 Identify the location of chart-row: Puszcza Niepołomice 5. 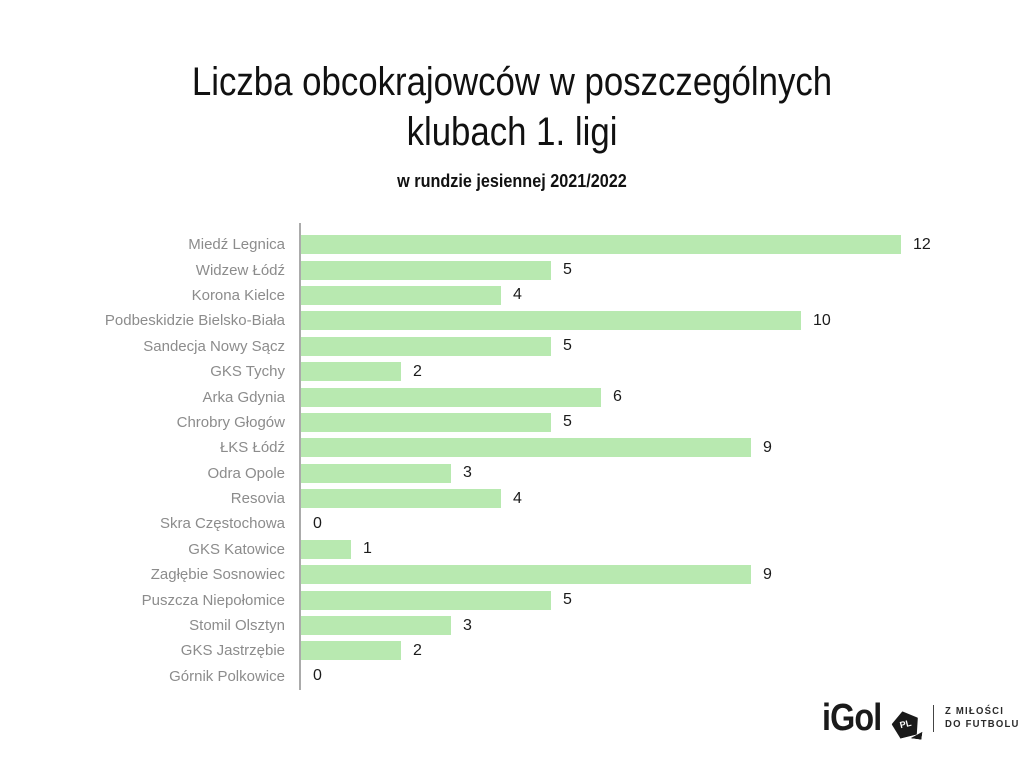
(512, 599).